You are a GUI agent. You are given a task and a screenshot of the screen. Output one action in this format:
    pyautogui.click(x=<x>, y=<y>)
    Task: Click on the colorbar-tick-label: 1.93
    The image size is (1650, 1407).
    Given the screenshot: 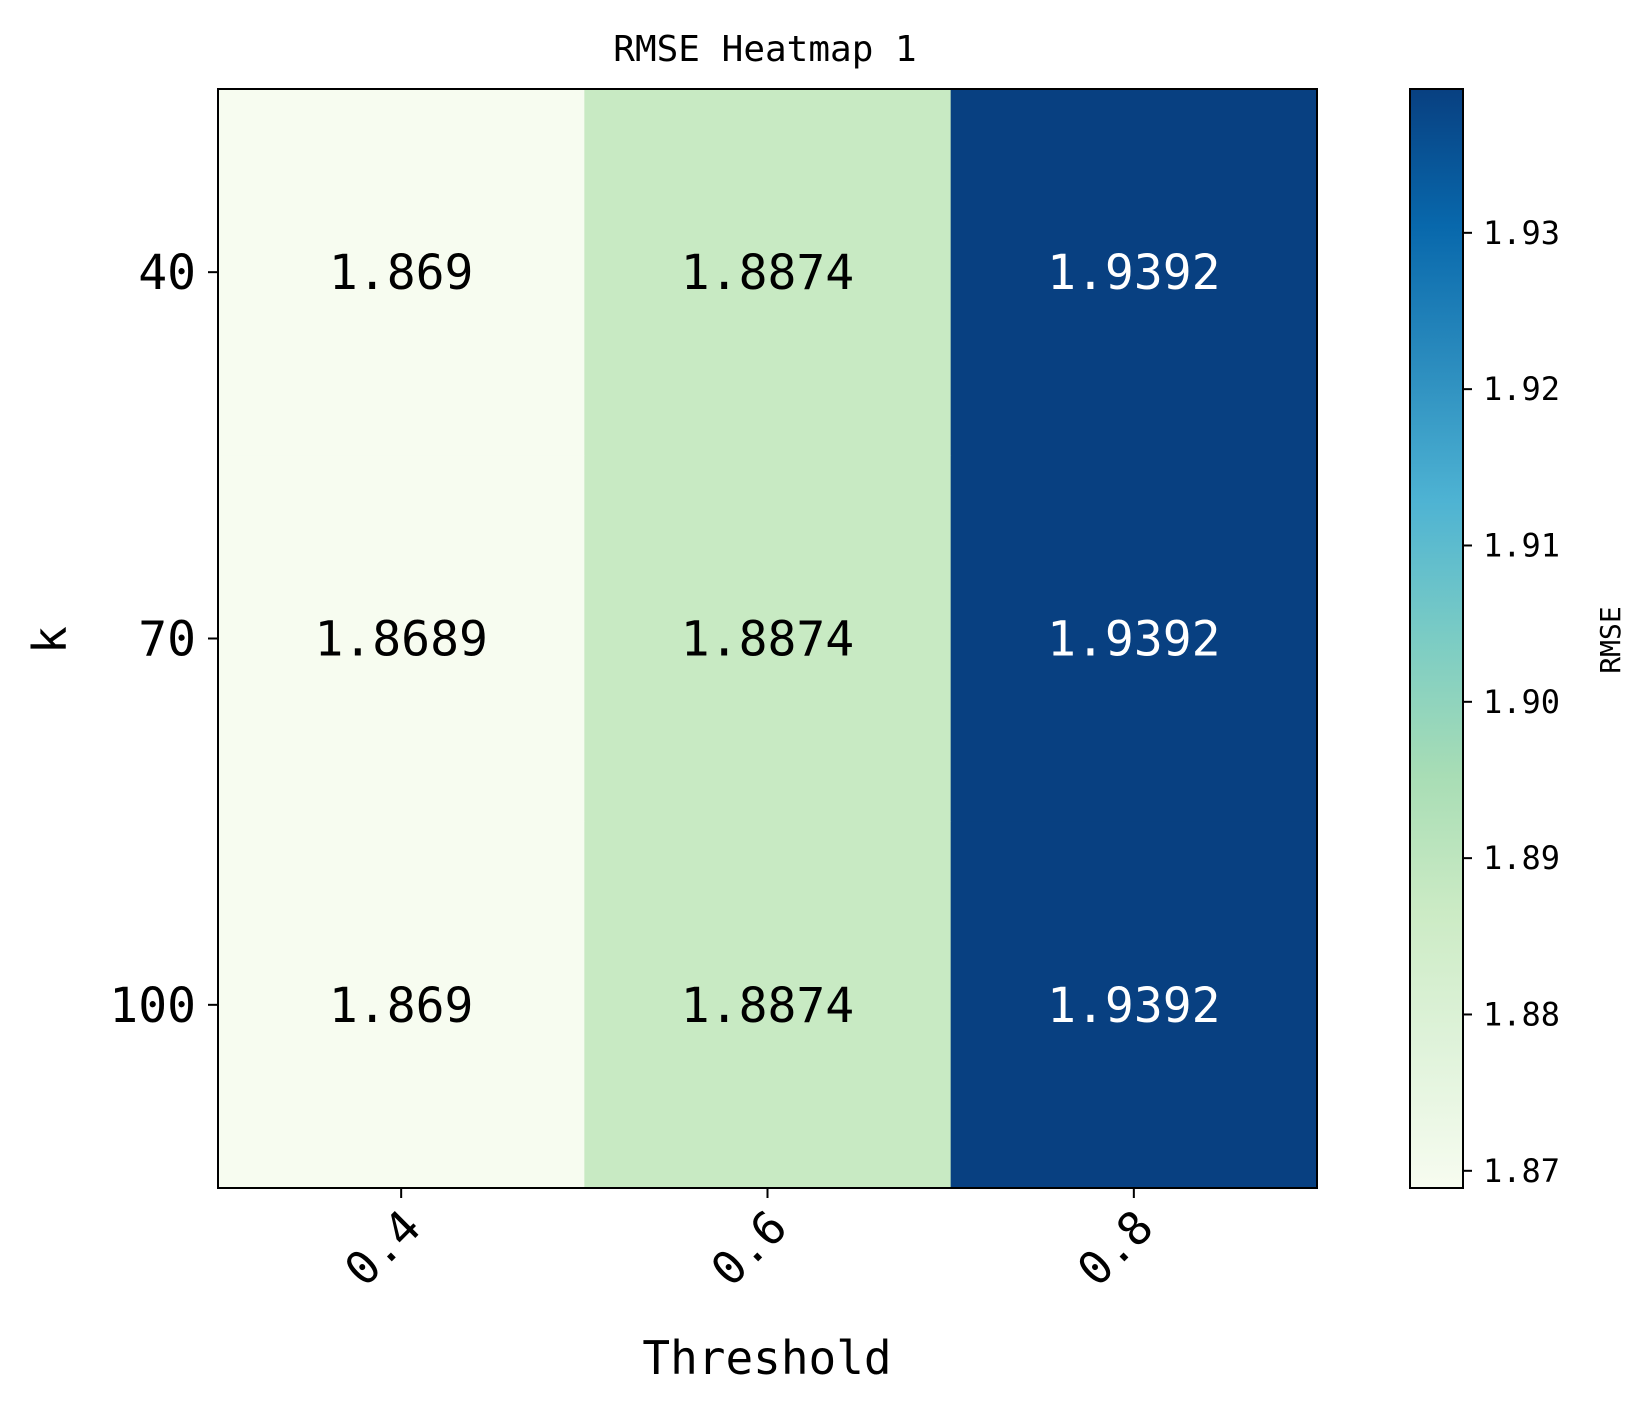 What is the action you would take?
    pyautogui.click(x=1521, y=233)
    